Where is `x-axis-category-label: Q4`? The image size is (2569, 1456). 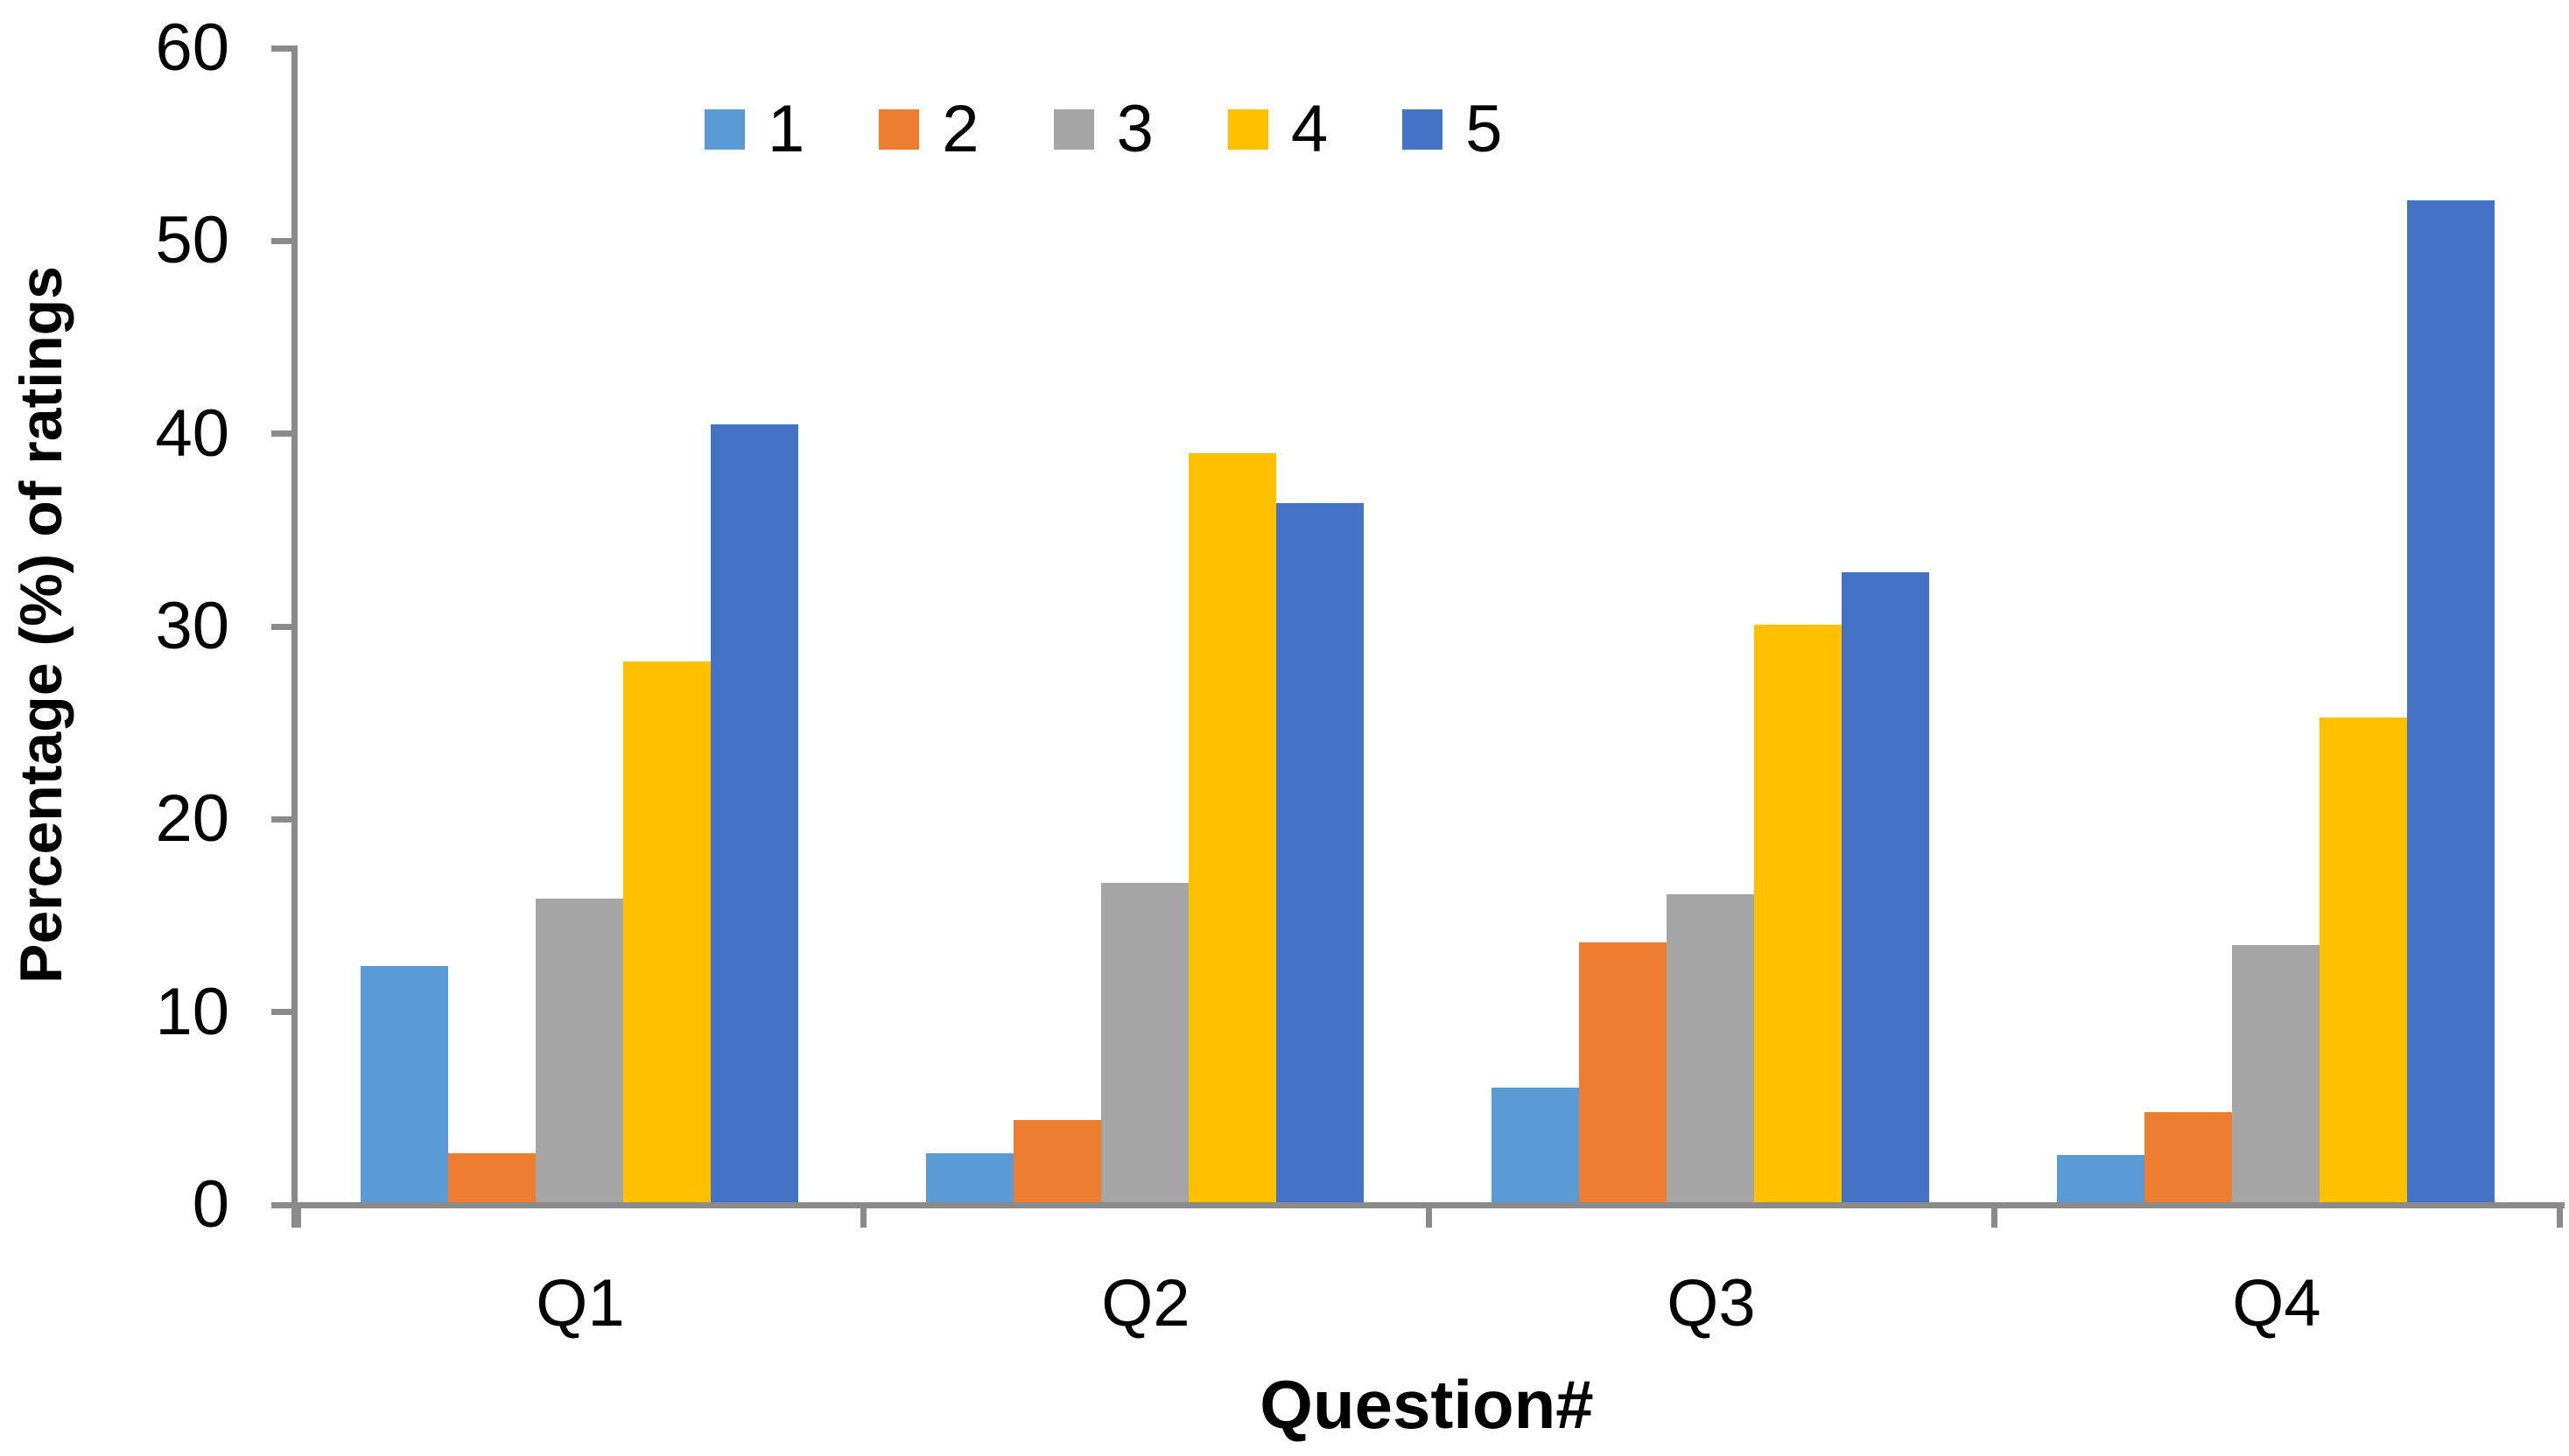 x-axis-category-label: Q4 is located at coordinates (2276, 1303).